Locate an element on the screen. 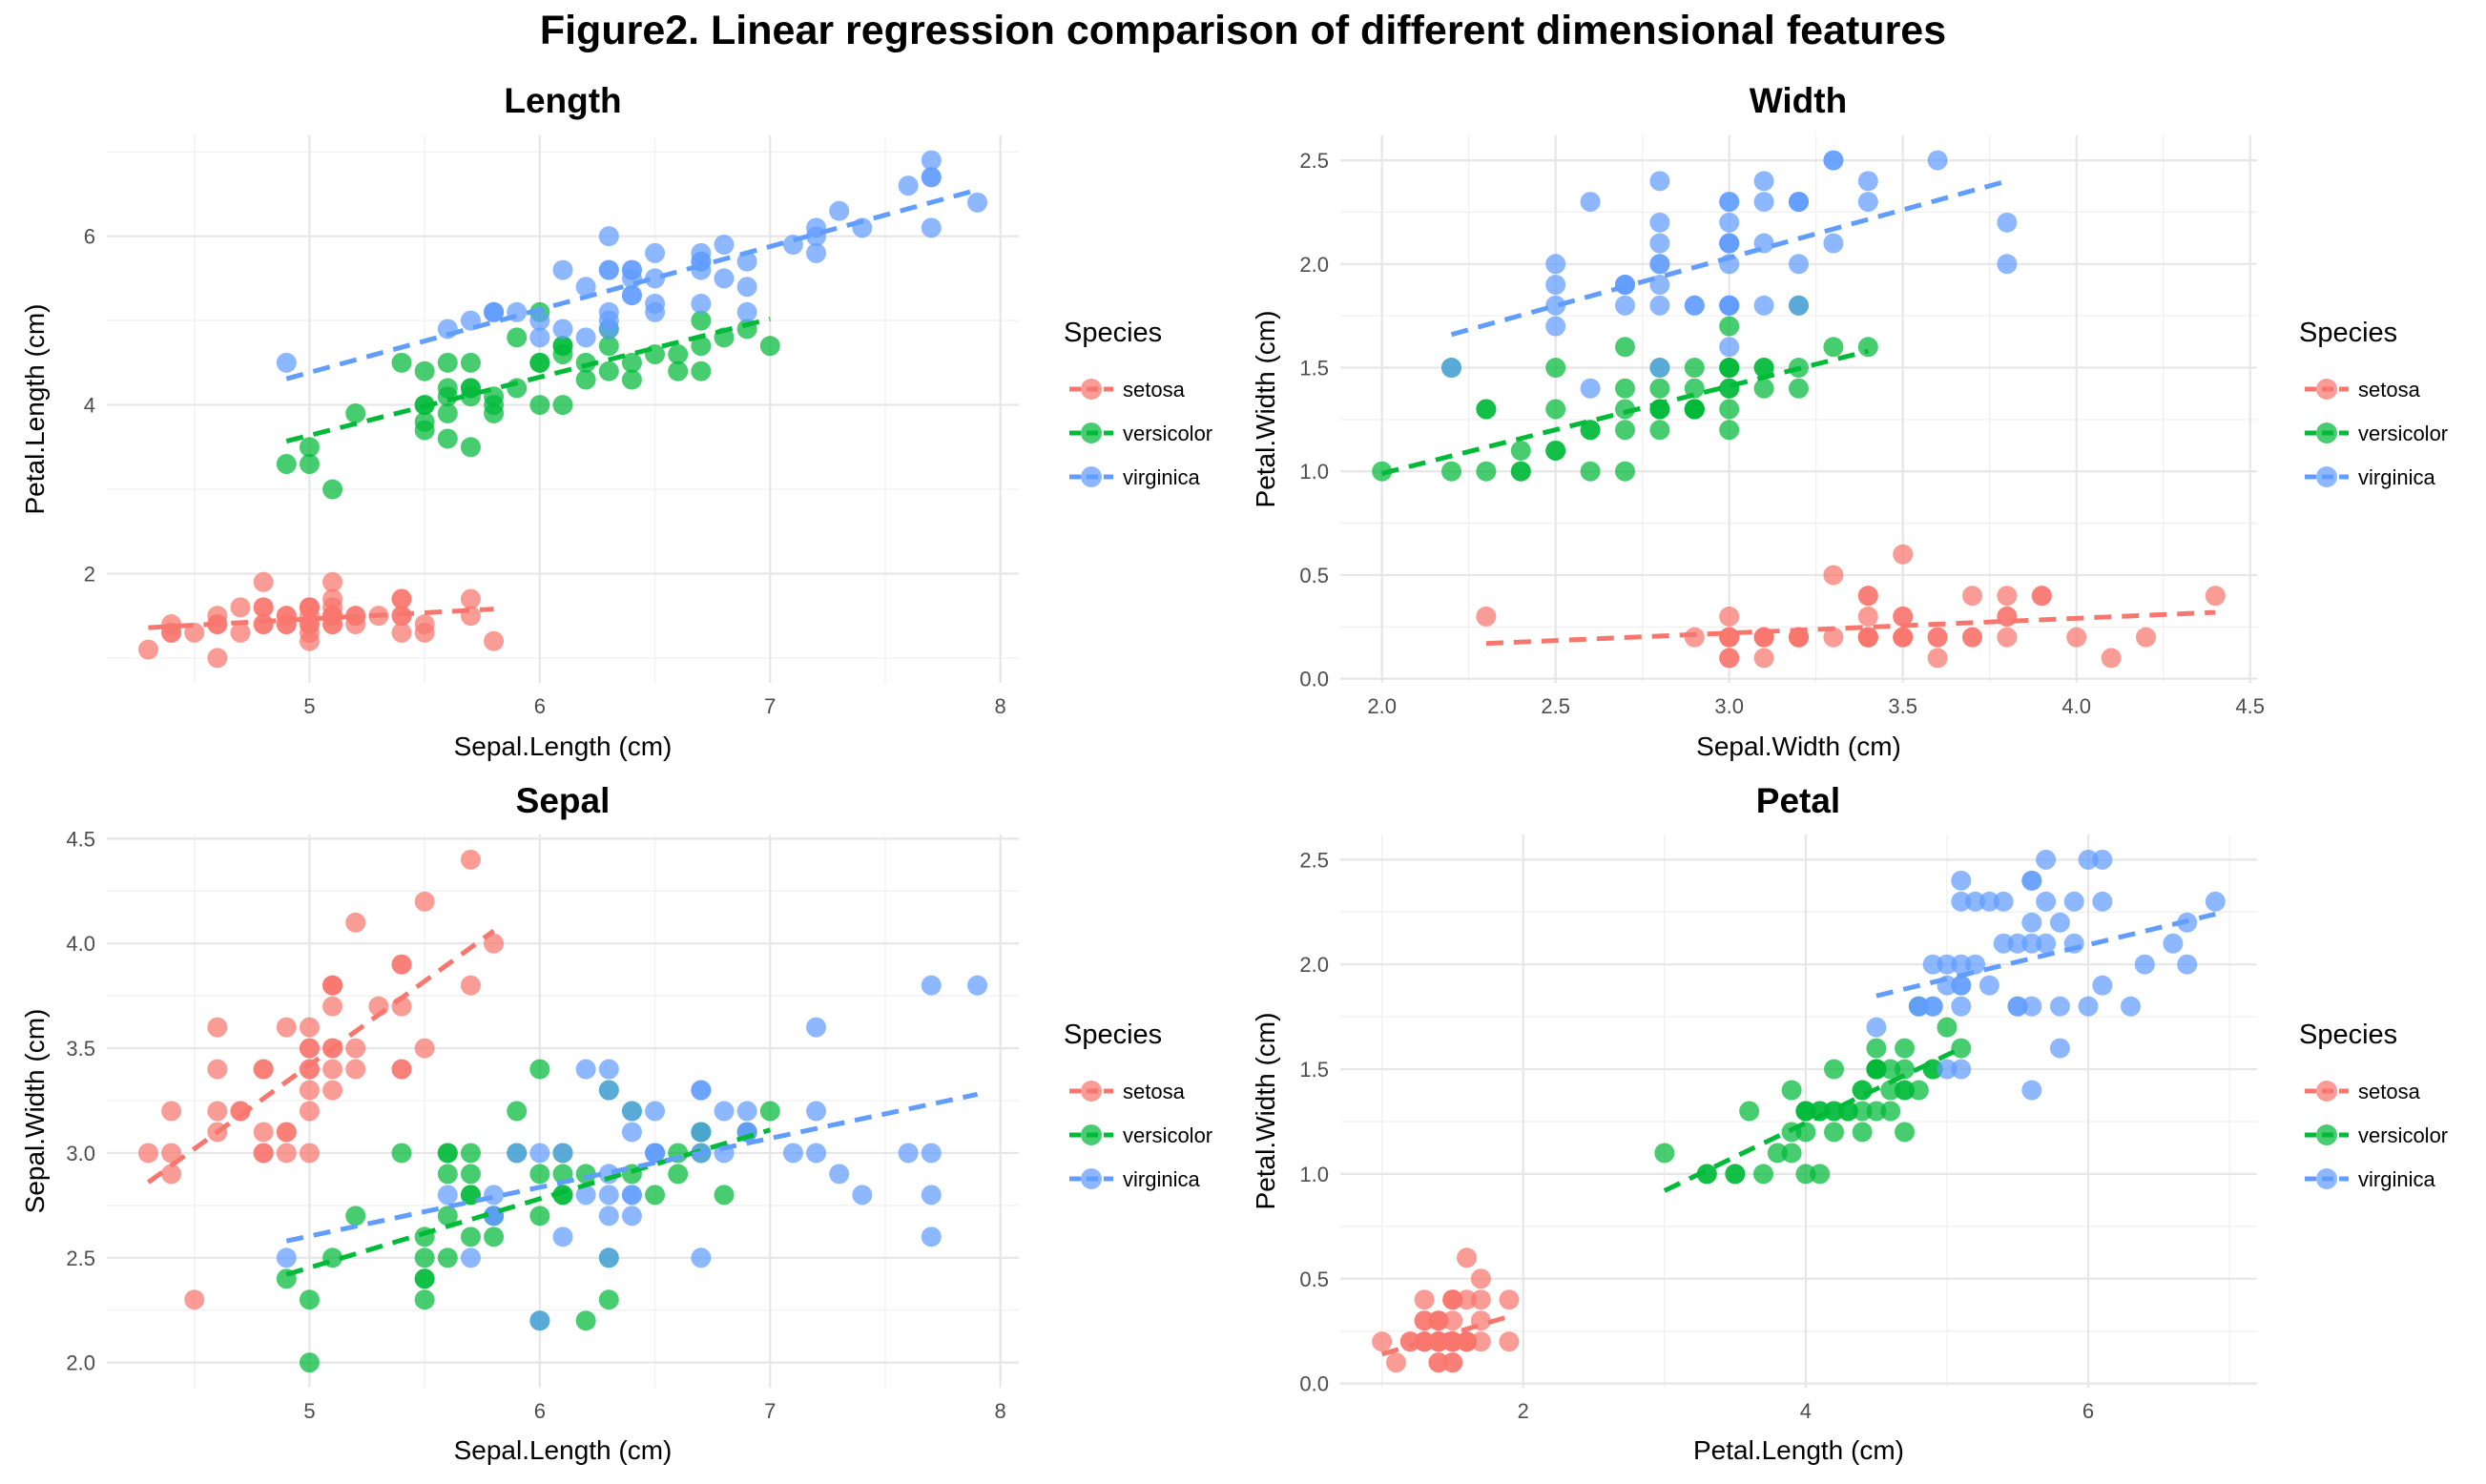  y-tick-label: 1.5 is located at coordinates (1314, 1070).